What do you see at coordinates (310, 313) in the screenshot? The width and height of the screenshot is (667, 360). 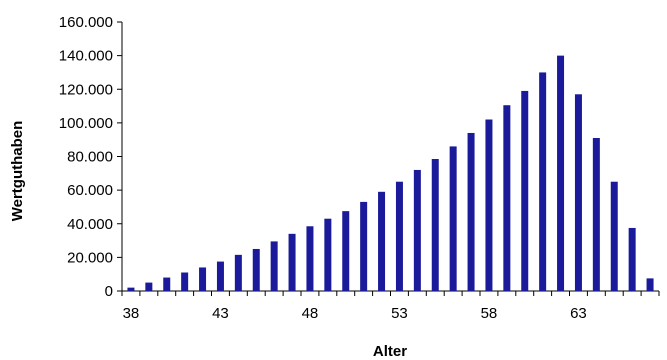 I see `x-tick-label: 48` at bounding box center [310, 313].